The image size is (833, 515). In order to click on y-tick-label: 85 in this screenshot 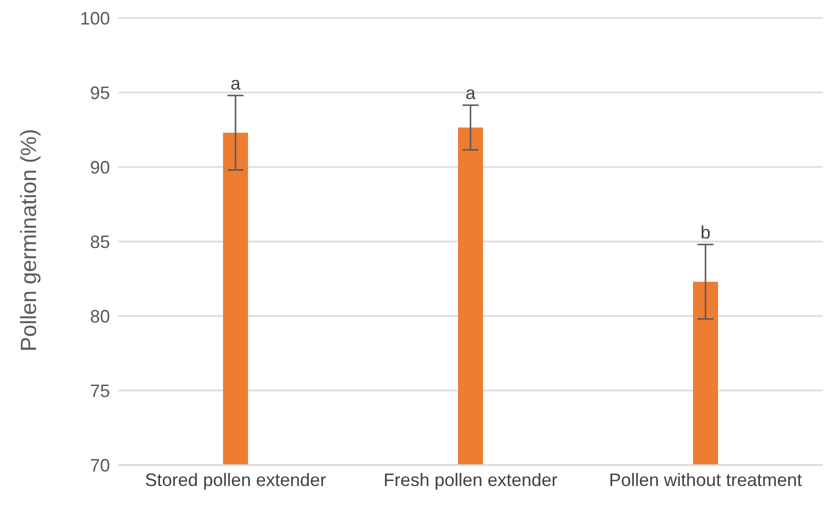, I will do `click(100, 242)`.